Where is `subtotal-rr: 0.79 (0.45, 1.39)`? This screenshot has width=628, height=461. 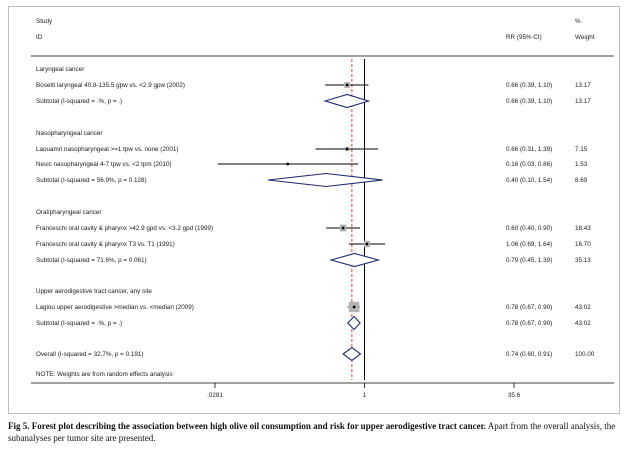 subtotal-rr: 0.79 (0.45, 1.39) is located at coordinates (529, 260).